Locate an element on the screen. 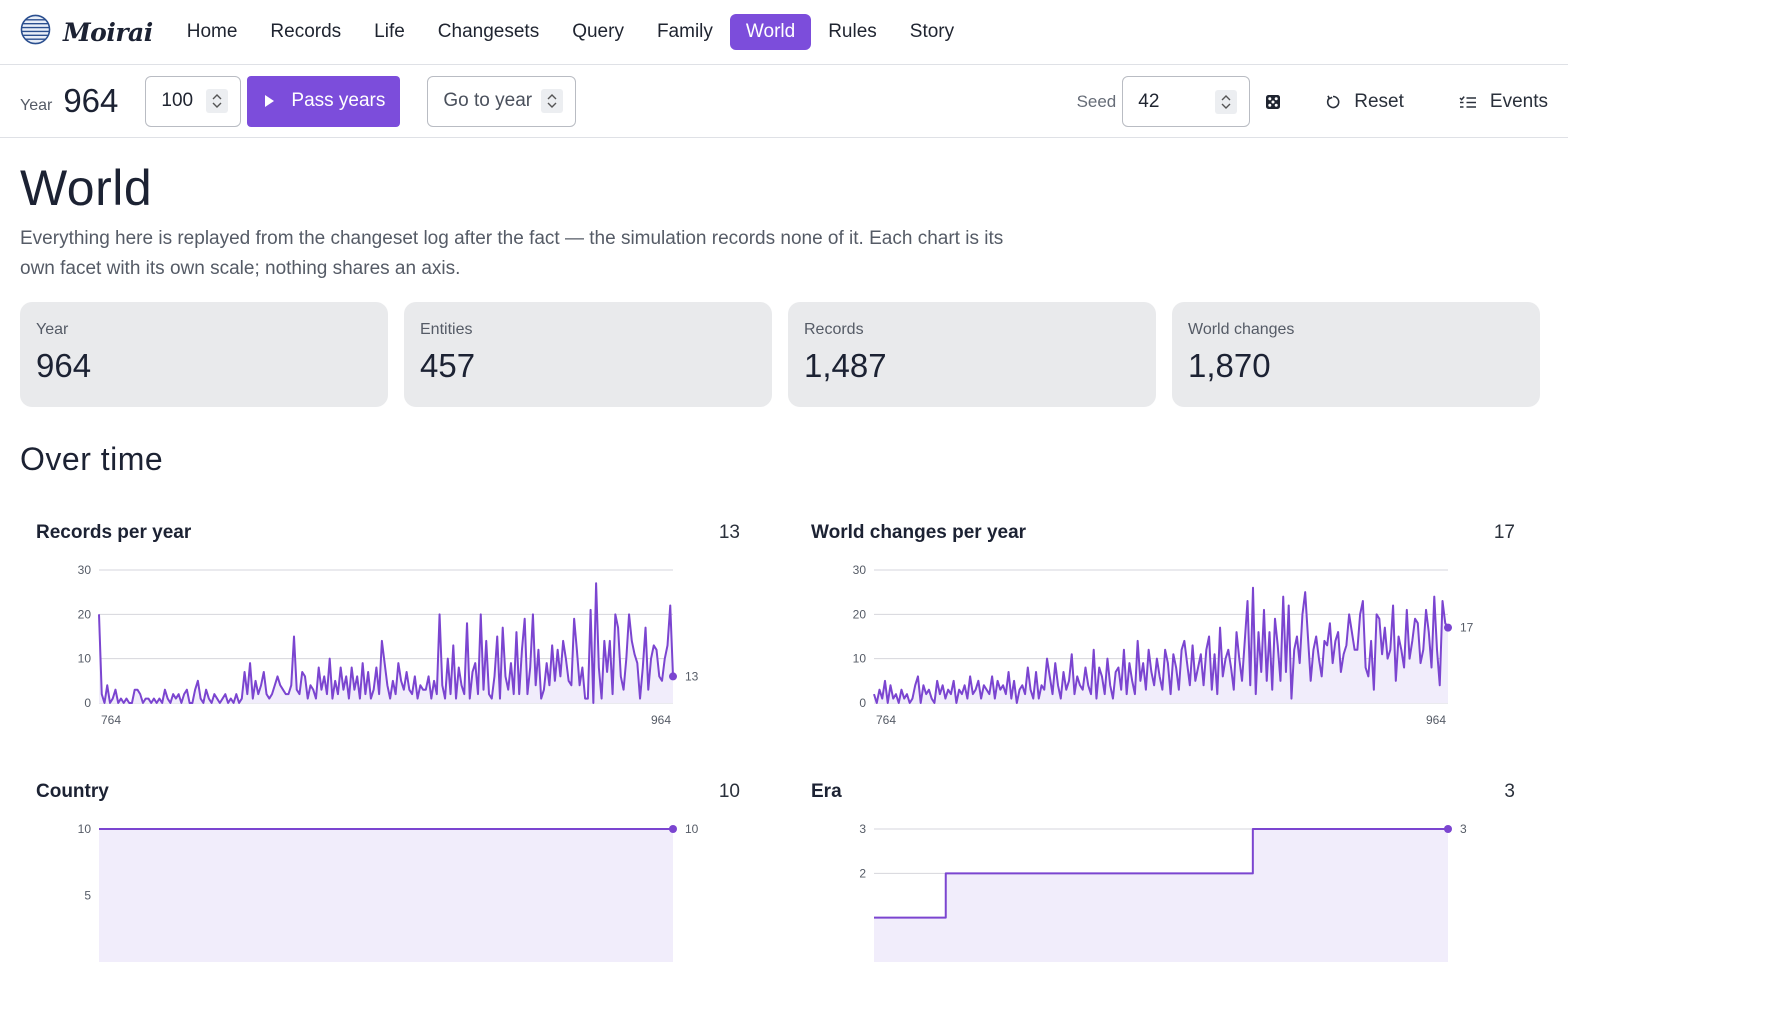 Image resolution: width=1769 pixels, height=1021 pixels. stat-value: 1,870 is located at coordinates (1229, 365).